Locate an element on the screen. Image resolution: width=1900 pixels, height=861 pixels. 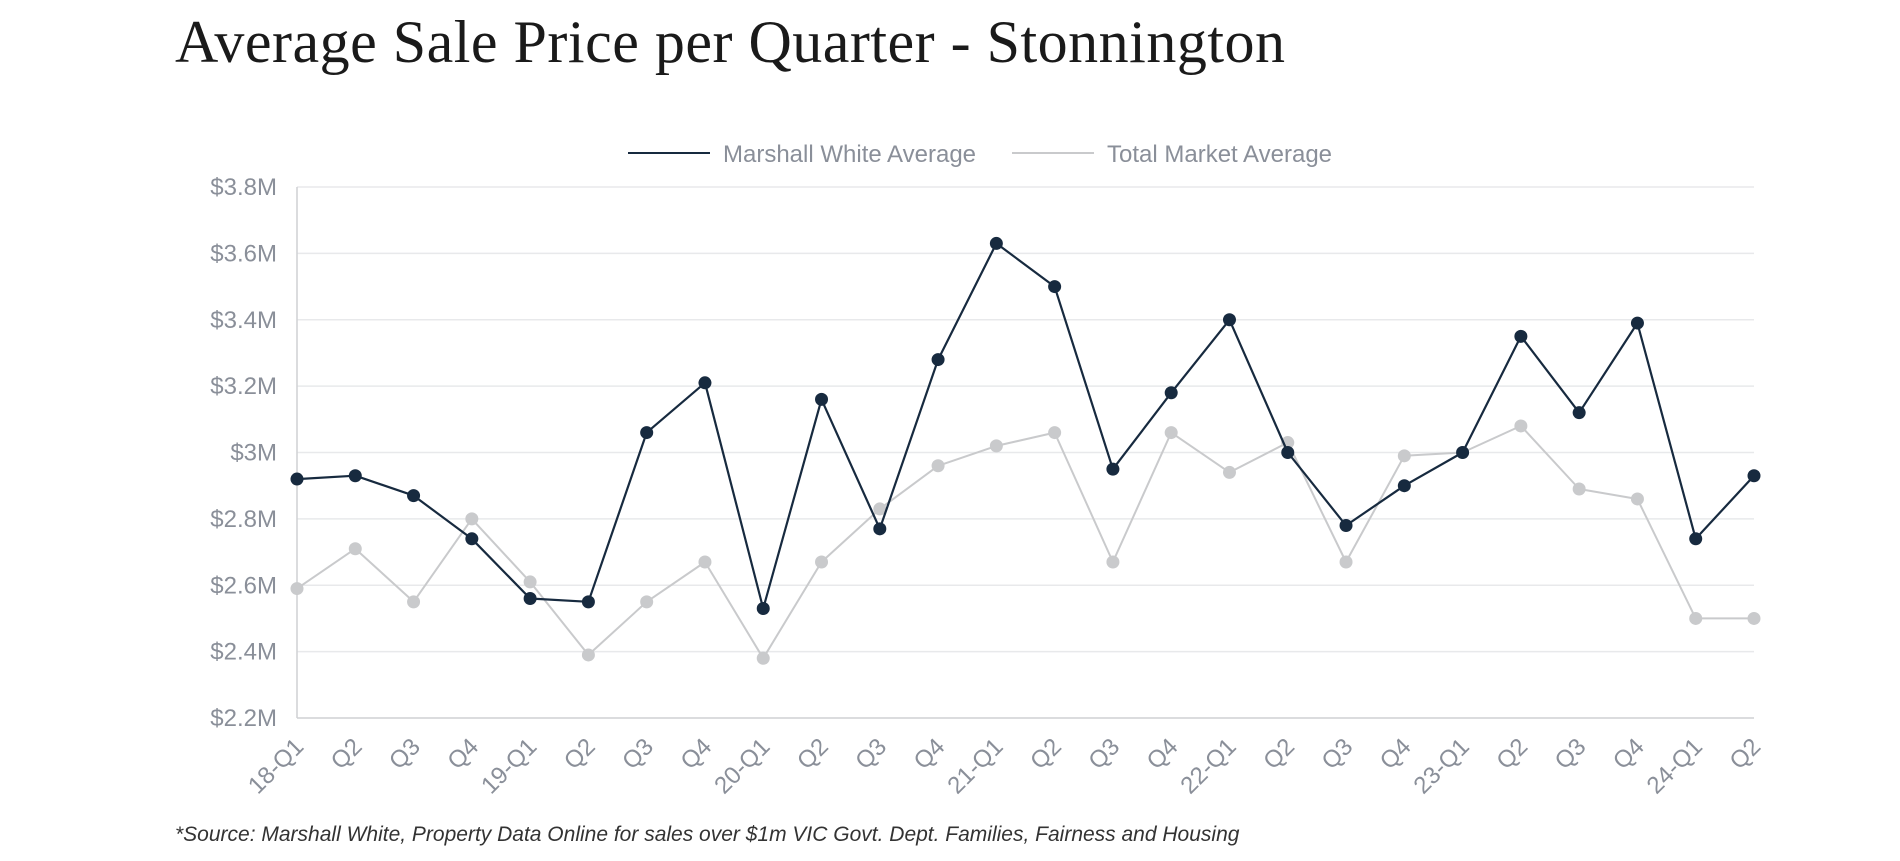
y-tick-label: $2.4M is located at coordinates (243, 652).